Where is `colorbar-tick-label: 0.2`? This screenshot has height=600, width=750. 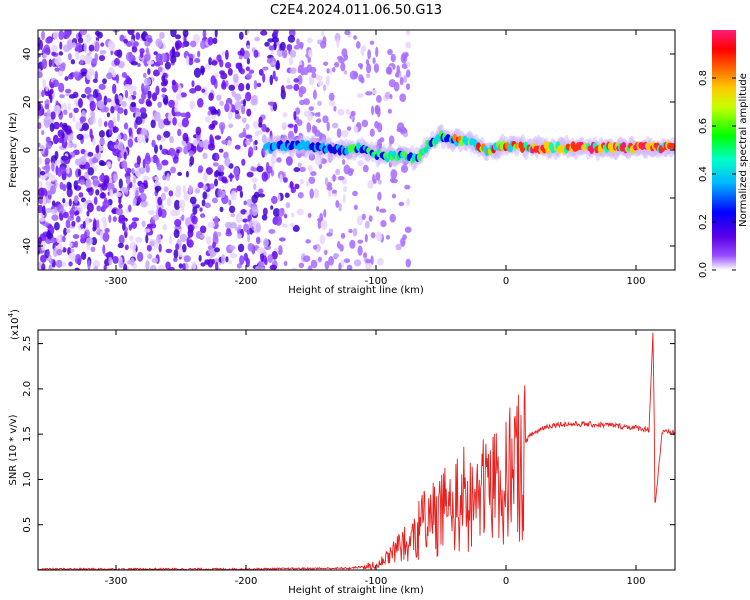 colorbar-tick-label: 0.2 is located at coordinates (703, 222).